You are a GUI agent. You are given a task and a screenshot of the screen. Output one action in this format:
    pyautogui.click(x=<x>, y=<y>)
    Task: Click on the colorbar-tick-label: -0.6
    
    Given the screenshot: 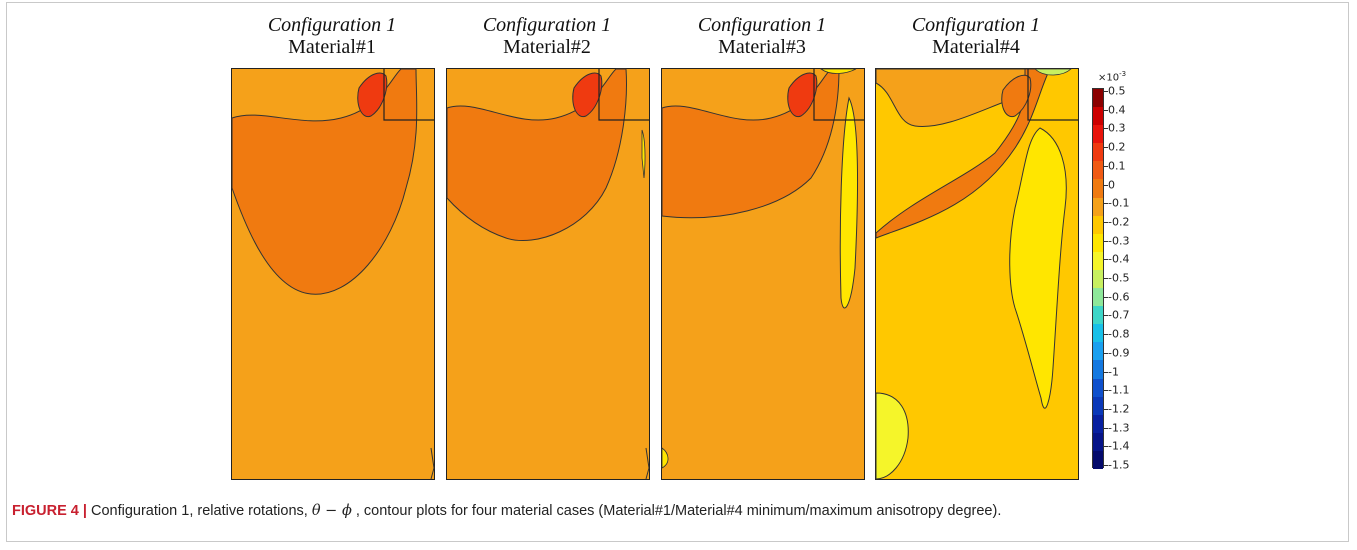 What is the action you would take?
    pyautogui.click(x=1119, y=297)
    